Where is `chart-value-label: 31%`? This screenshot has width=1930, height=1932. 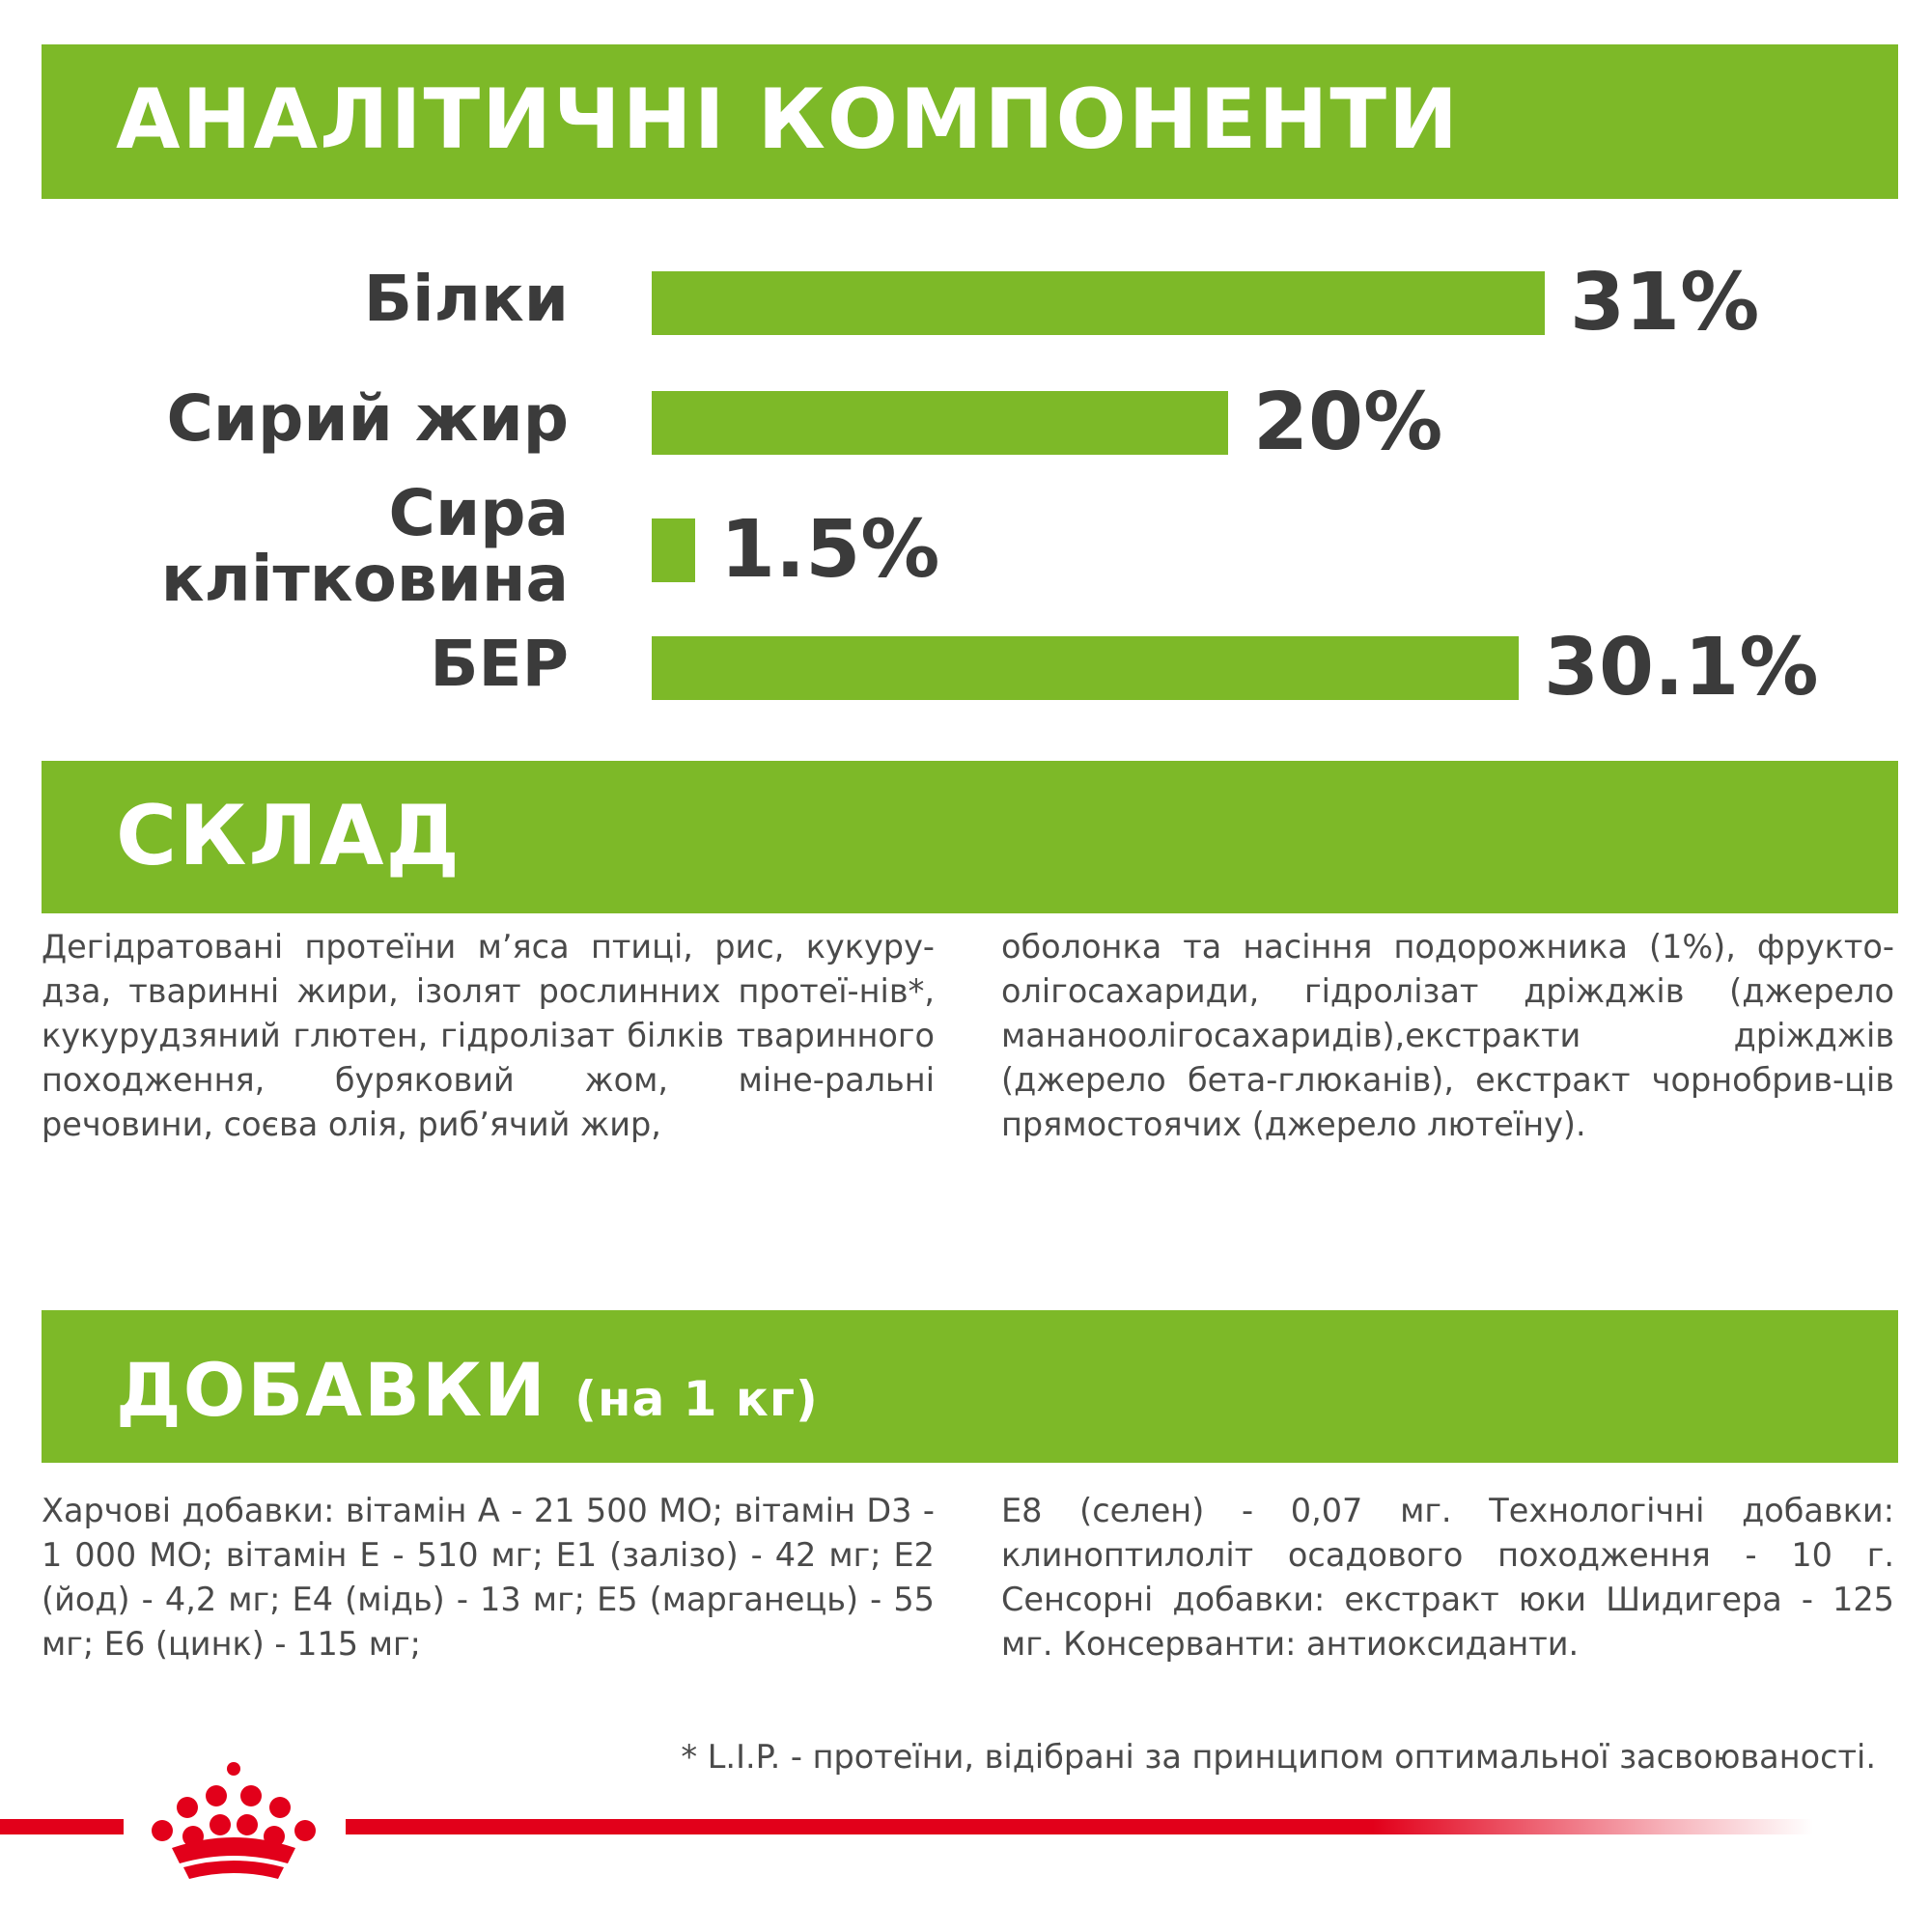
chart-value-label: 31% is located at coordinates (1665, 303).